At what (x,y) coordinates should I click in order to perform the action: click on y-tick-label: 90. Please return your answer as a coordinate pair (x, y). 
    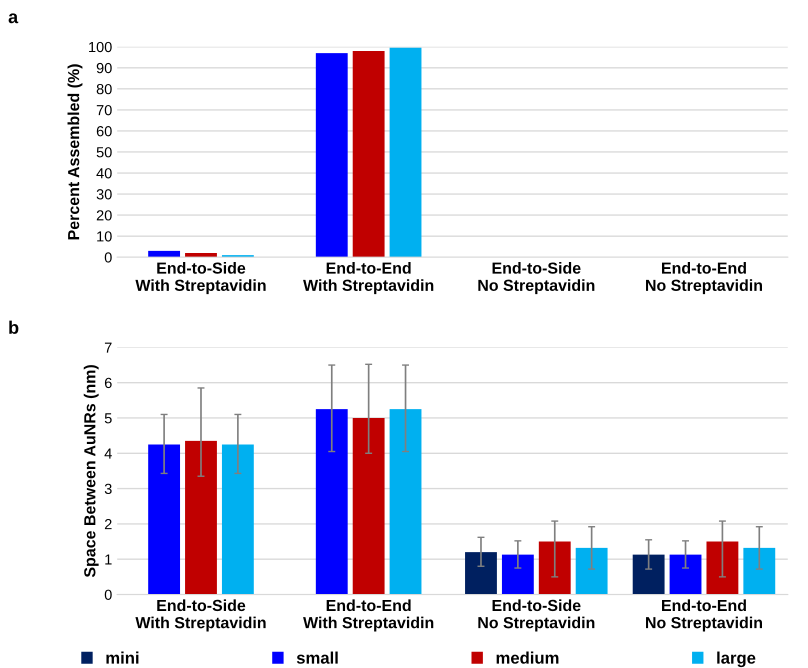
    Looking at the image, I should click on (104, 68).